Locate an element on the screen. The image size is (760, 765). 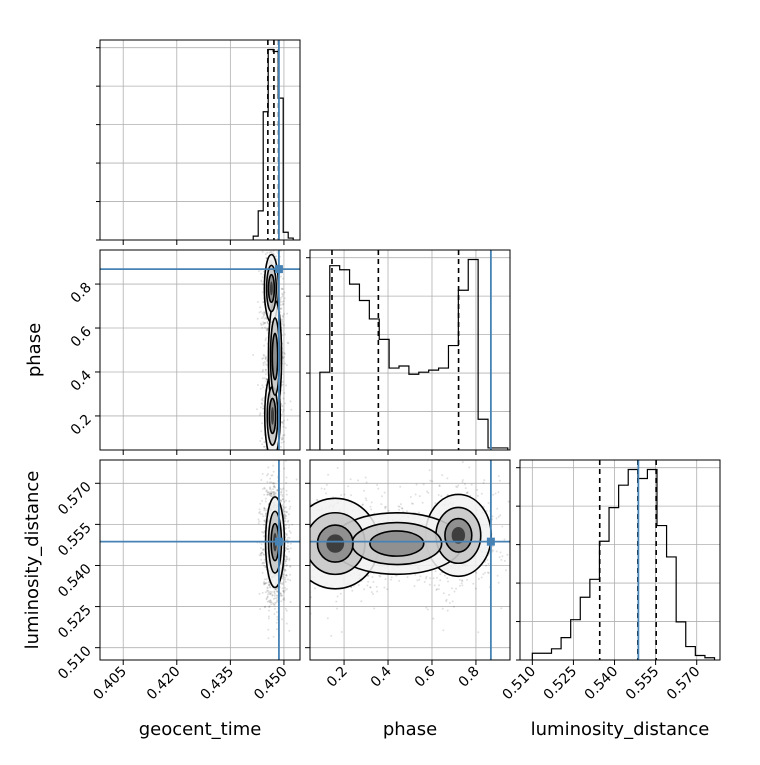
ytick-label-luminosity_distance: 0.555 is located at coordinates (75, 540).